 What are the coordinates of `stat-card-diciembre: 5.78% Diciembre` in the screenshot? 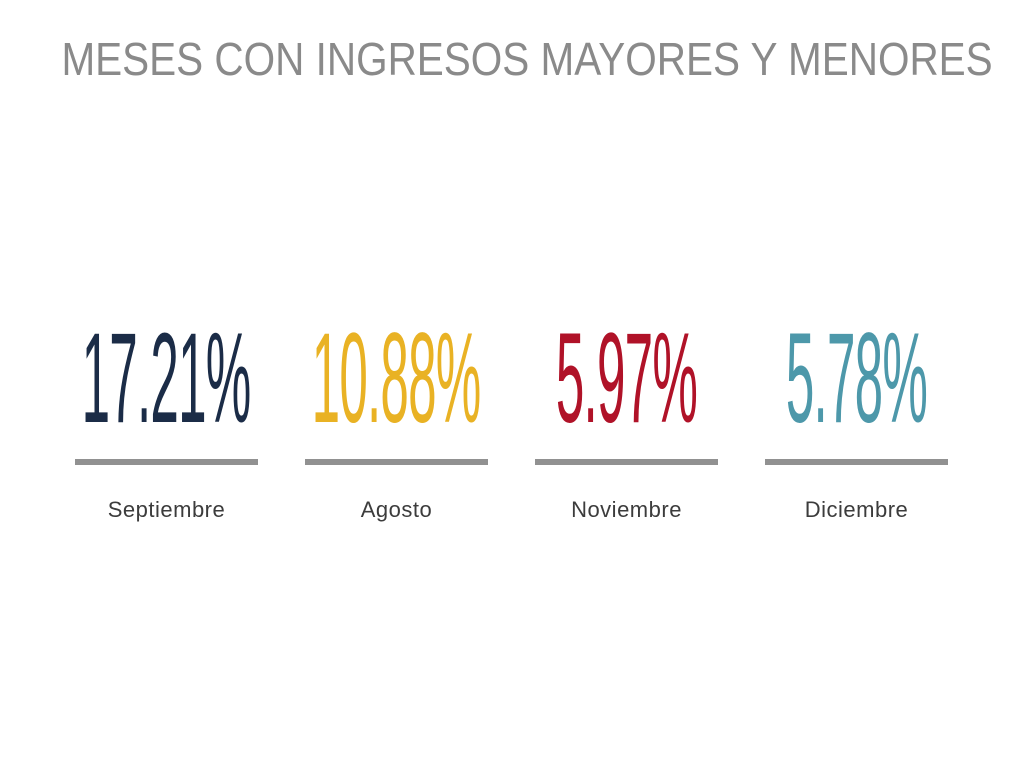 It's located at (856, 419).